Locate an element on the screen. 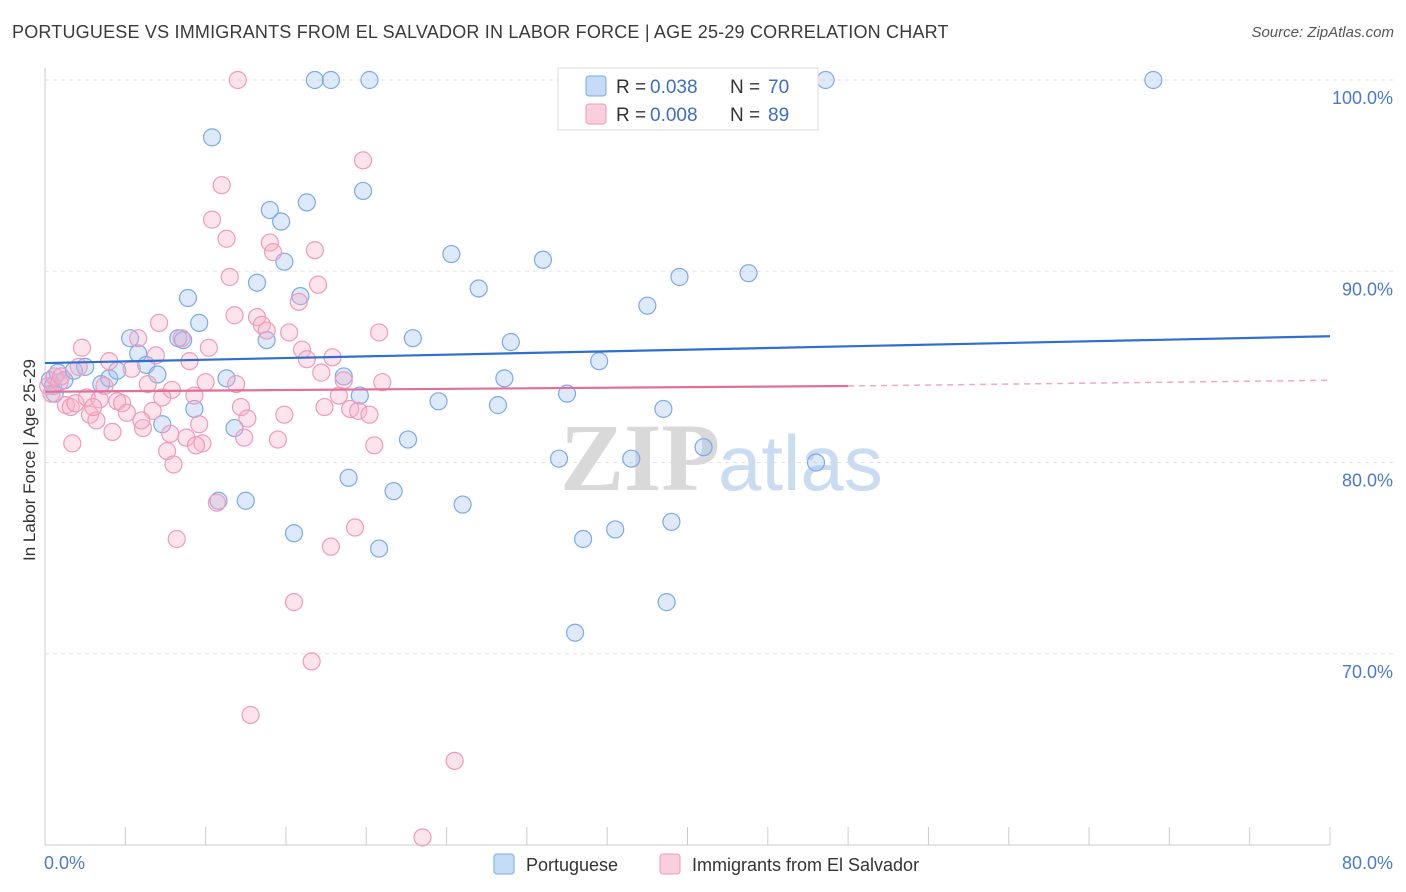 The height and width of the screenshot is (892, 1406). bottom-legend-swatch-portuguese is located at coordinates (504, 864).